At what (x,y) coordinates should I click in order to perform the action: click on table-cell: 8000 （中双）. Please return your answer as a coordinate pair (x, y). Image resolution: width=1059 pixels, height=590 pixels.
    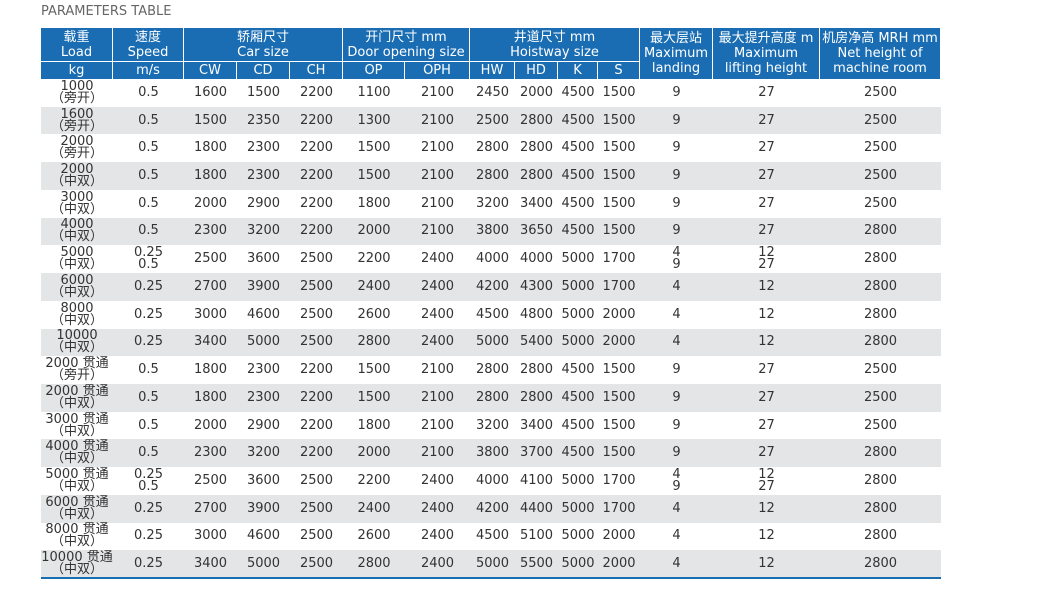
    Looking at the image, I should click on (77, 314).